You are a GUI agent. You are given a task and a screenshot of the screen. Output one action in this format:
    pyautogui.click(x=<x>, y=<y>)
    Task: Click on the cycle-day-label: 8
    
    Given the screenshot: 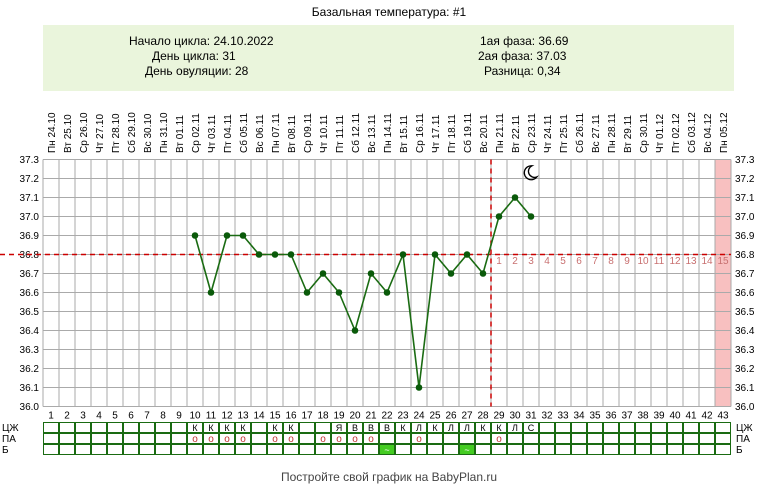 What is the action you would take?
    pyautogui.click(x=163, y=416)
    